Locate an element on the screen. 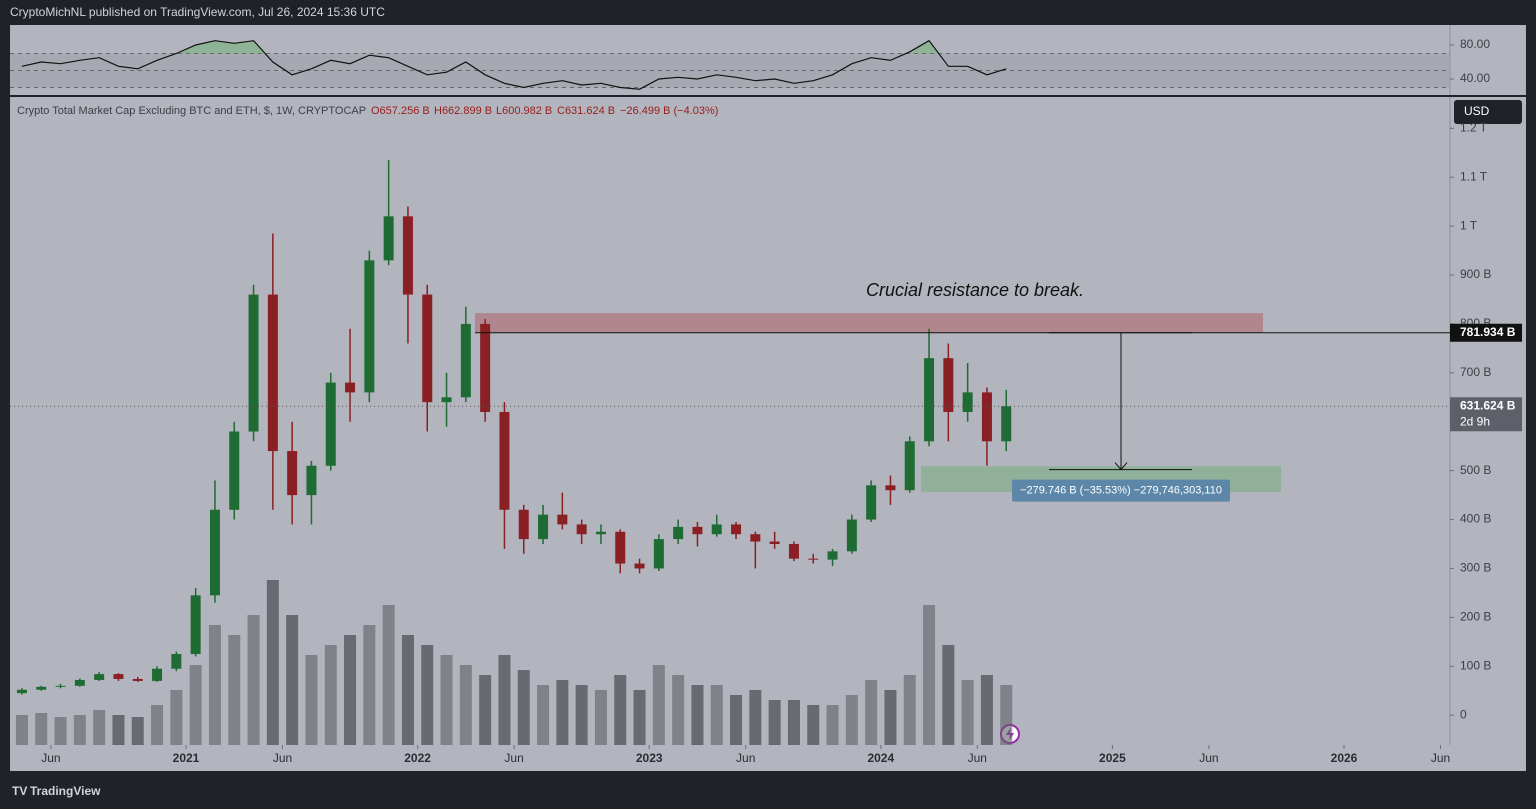  ohlc-change: −26.499 B (−4.03%) is located at coordinates (669, 111).